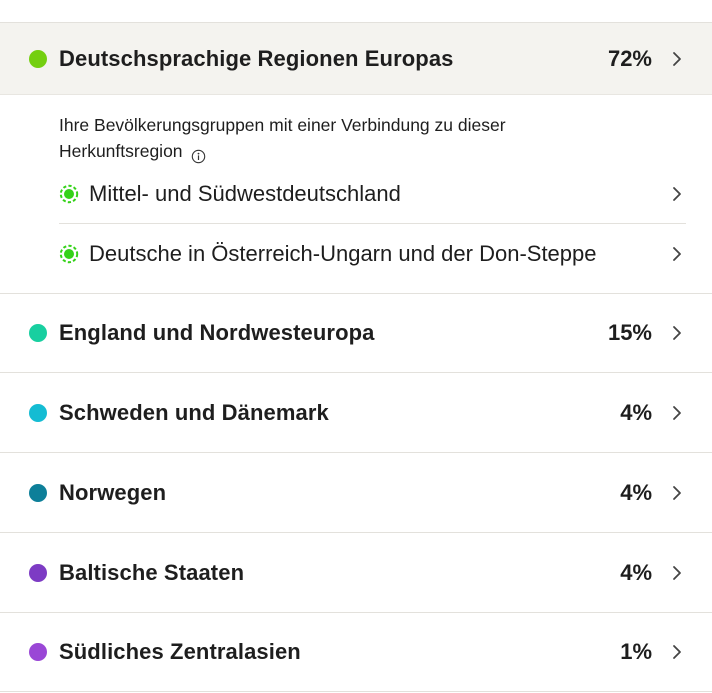 This screenshot has width=712, height=693. What do you see at coordinates (356, 22) in the screenshot?
I see `top-divider` at bounding box center [356, 22].